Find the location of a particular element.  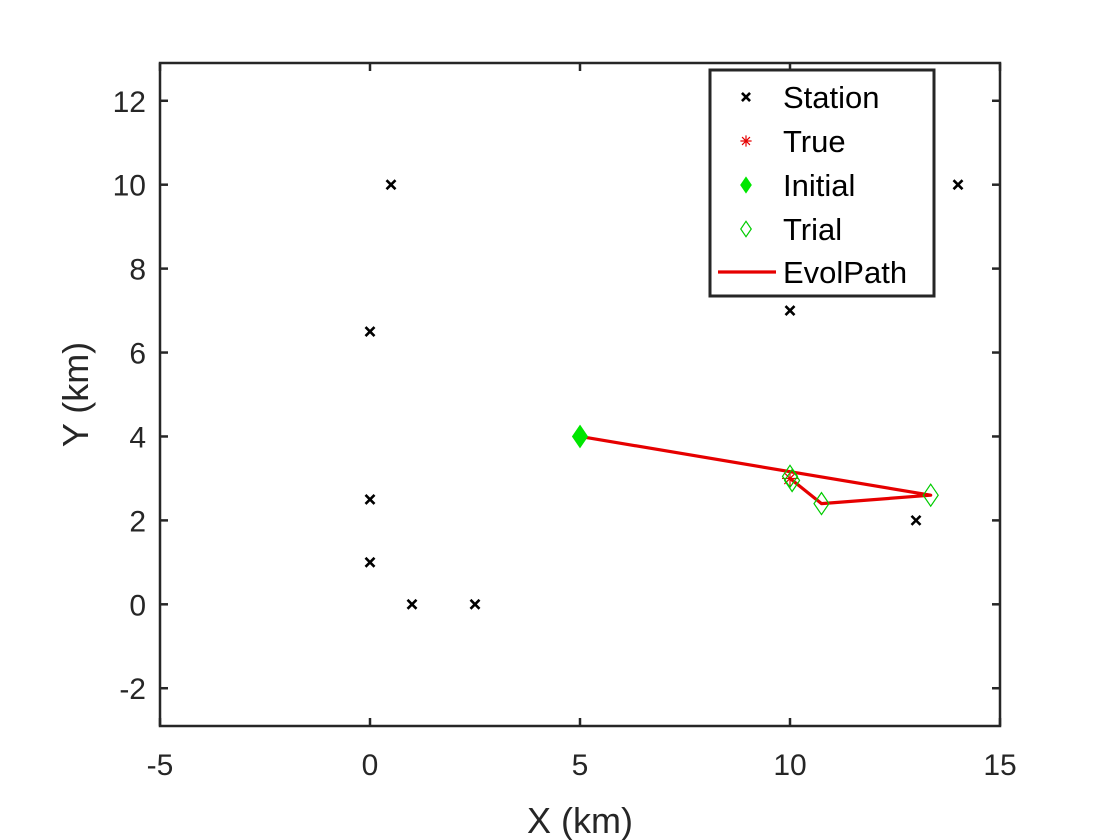

legend-label: Trial is located at coordinates (812, 229).